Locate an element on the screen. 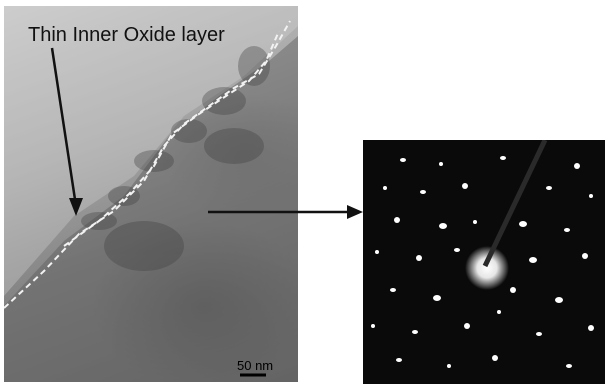 This screenshot has height=385, width=608. connector-arrow-head is located at coordinates (355, 212).